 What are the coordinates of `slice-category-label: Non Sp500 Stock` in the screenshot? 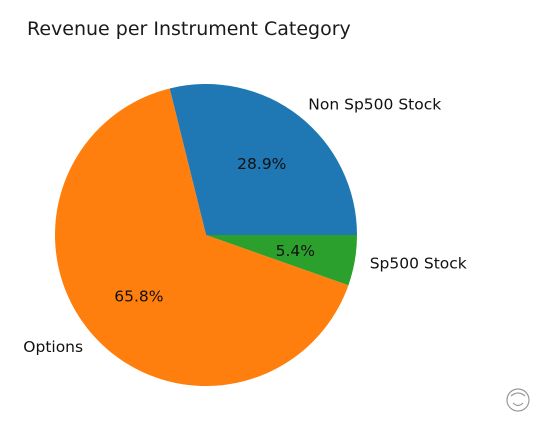 It's located at (374, 105).